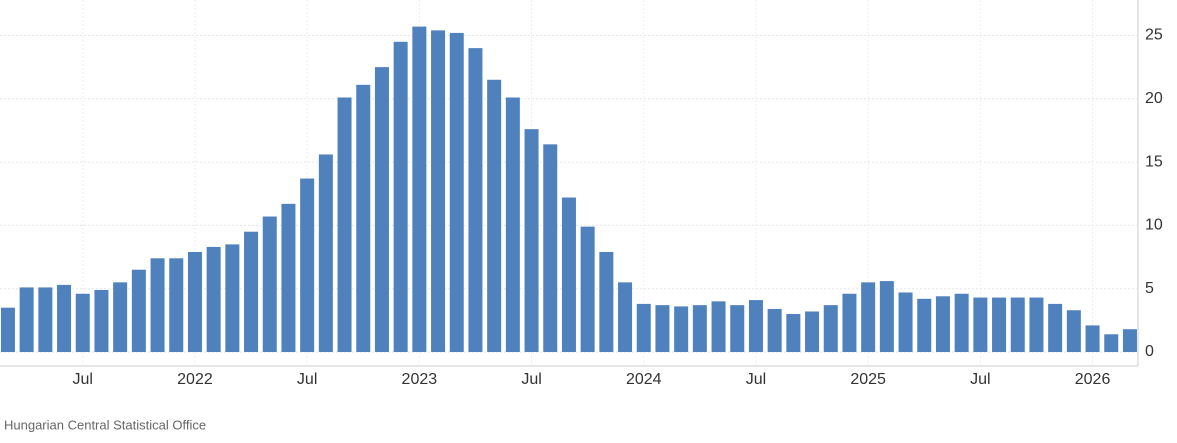 The height and width of the screenshot is (443, 1177). I want to click on y-tick-label: 10, so click(1154, 225).